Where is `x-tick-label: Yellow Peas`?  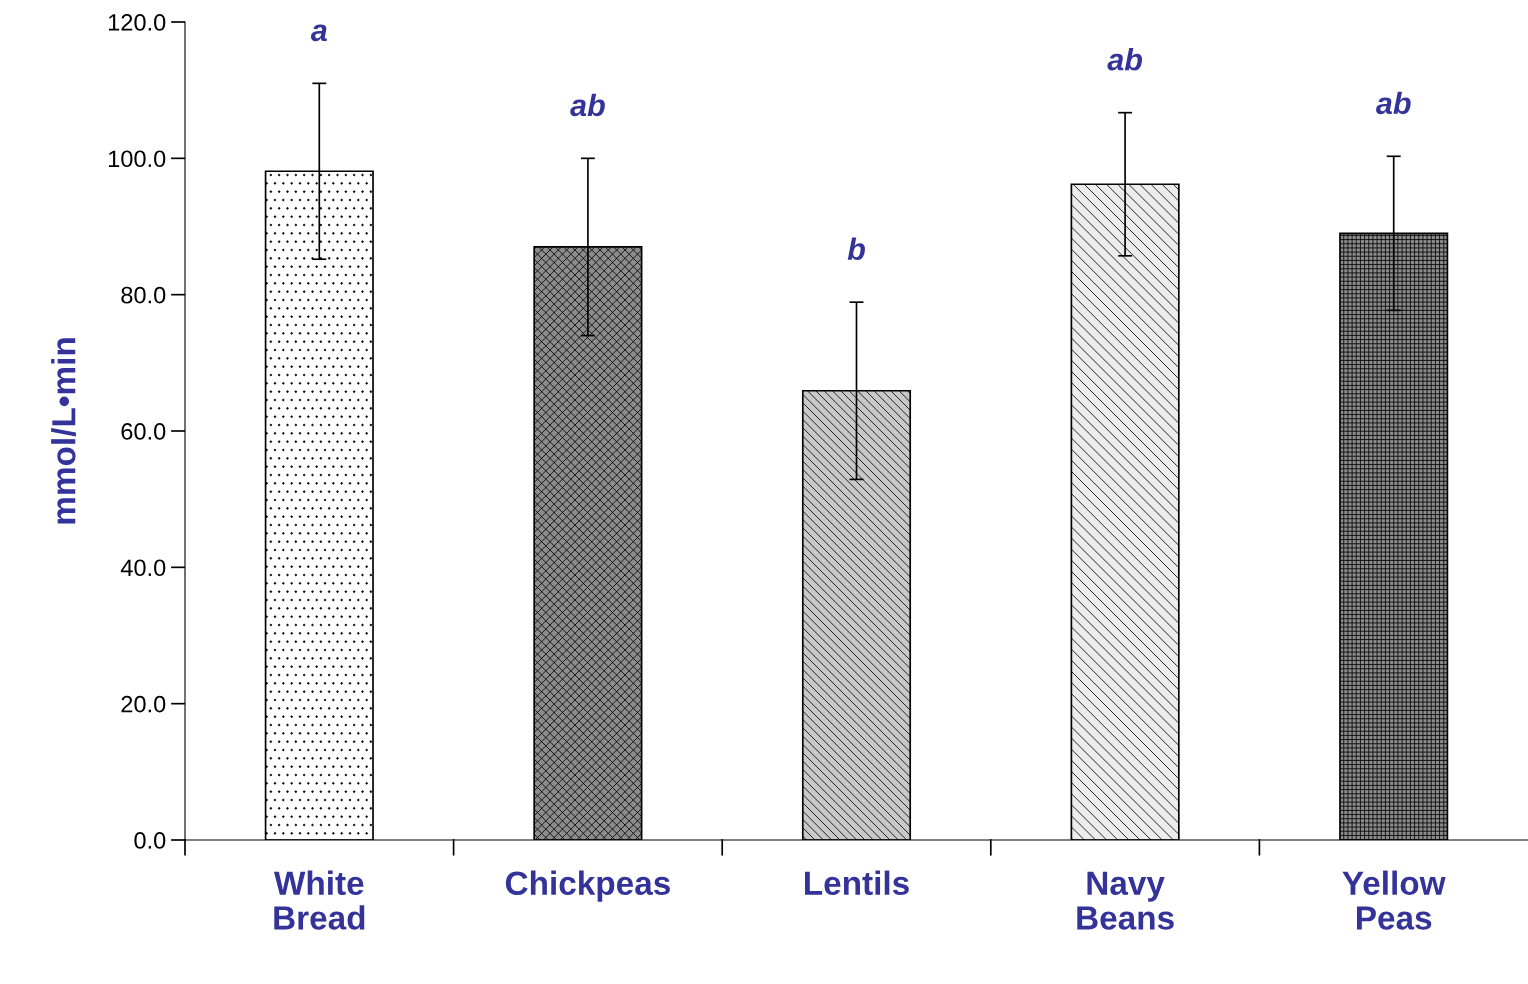 x-tick-label: Yellow Peas is located at coordinates (1394, 900).